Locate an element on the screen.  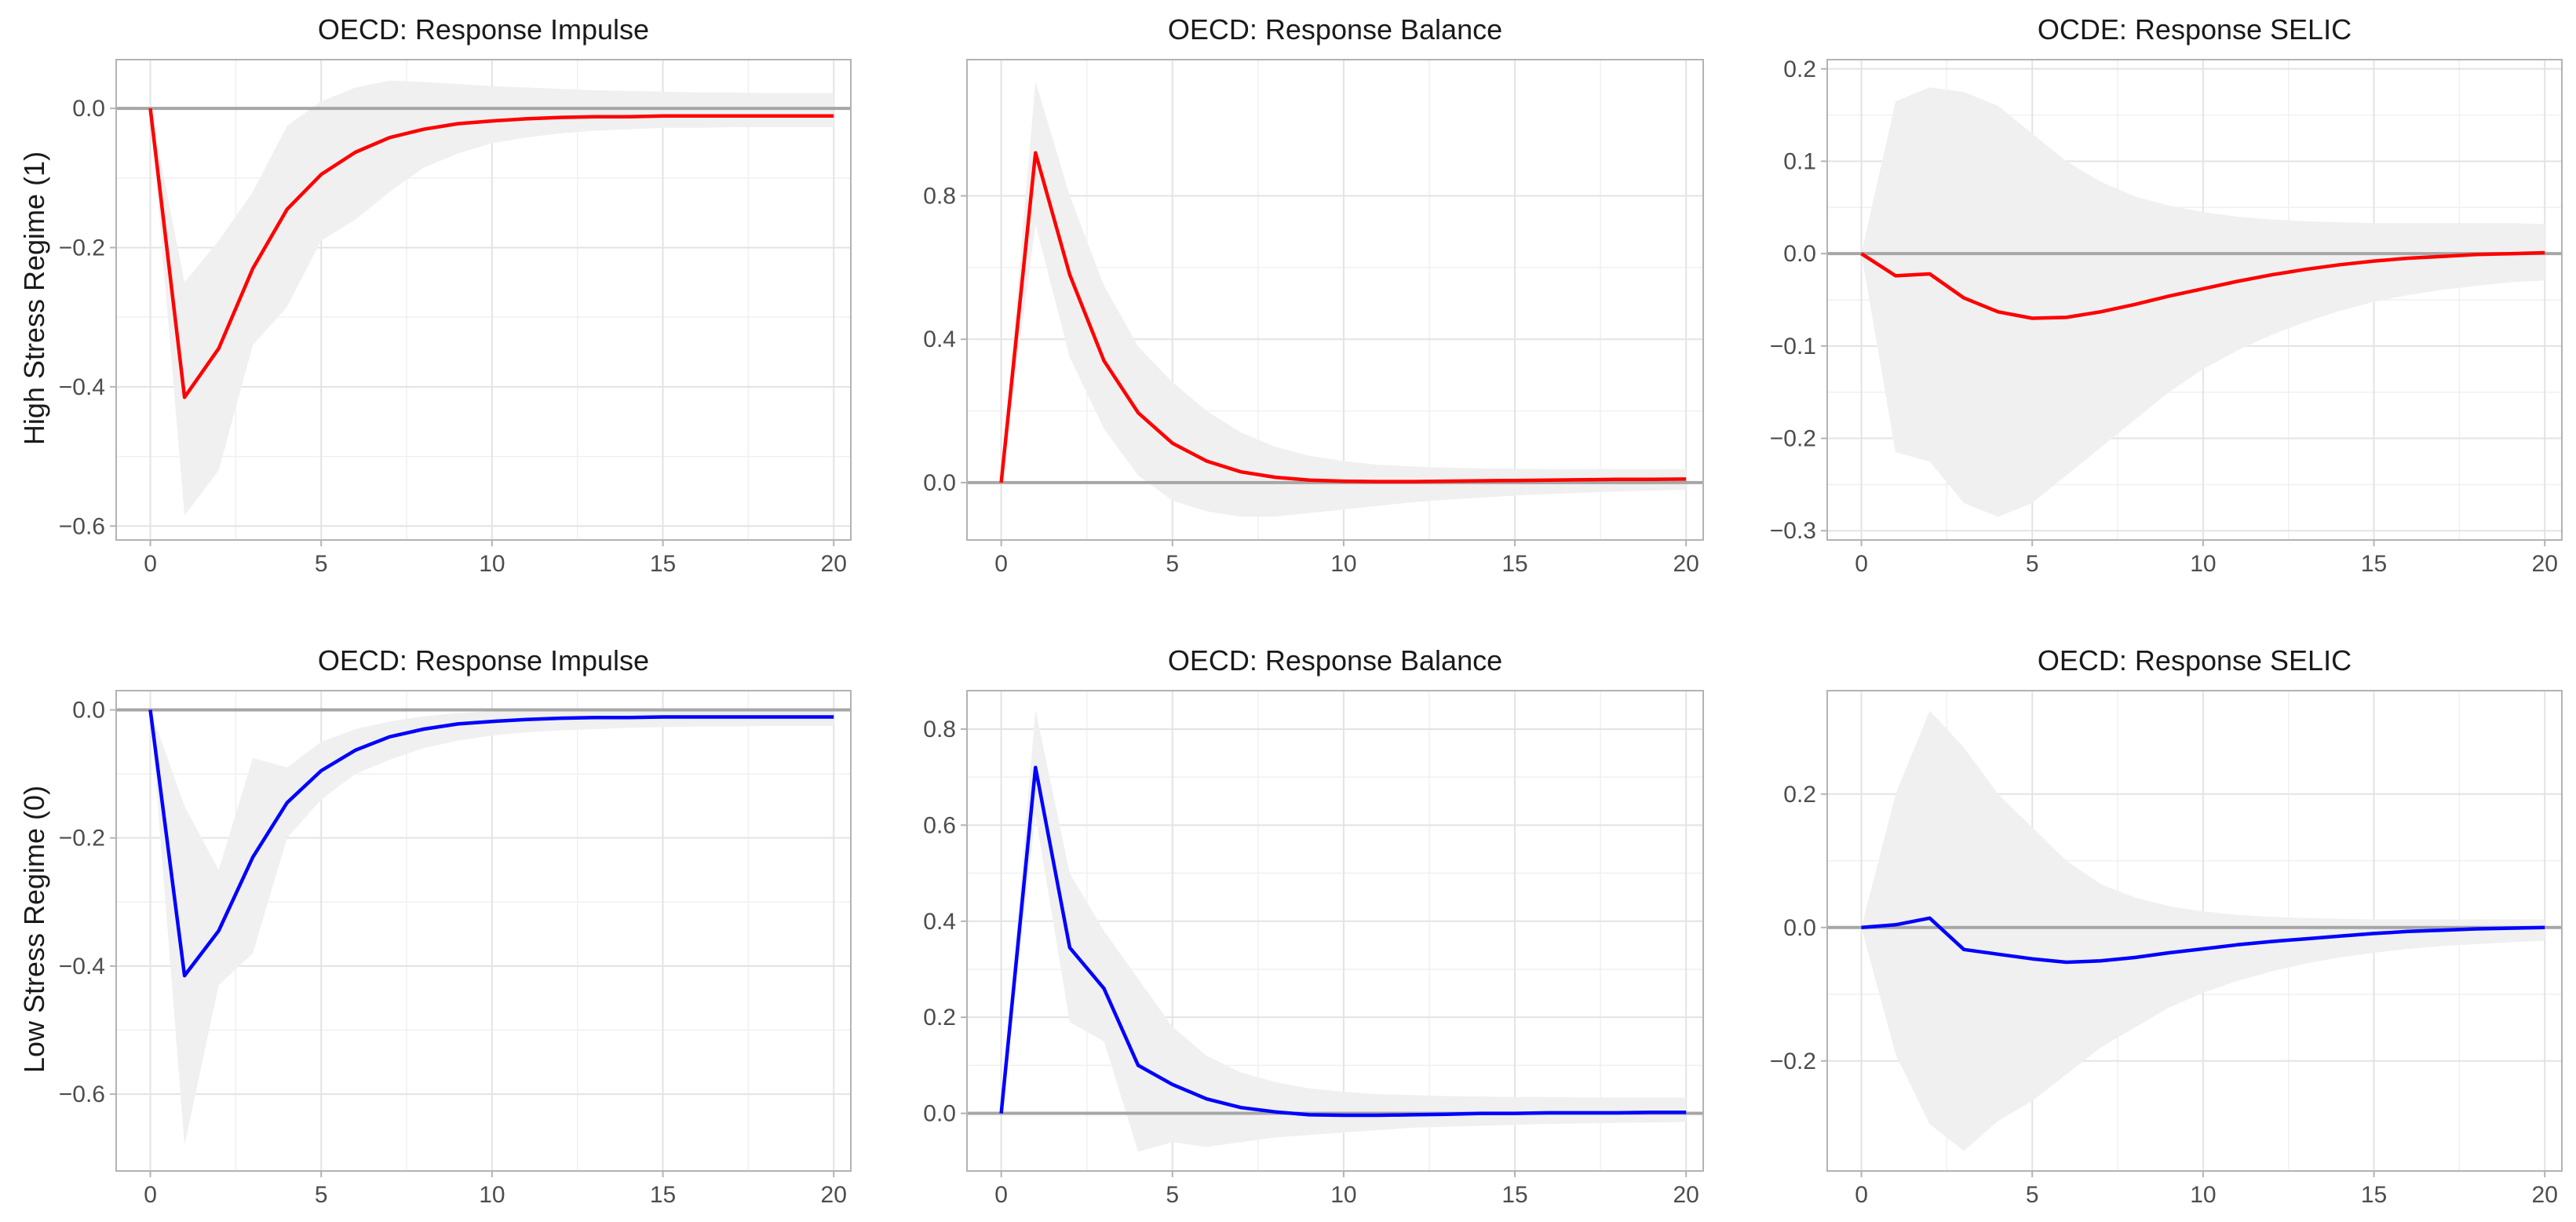
panel-3-confidence-band is located at coordinates (2203, 302).